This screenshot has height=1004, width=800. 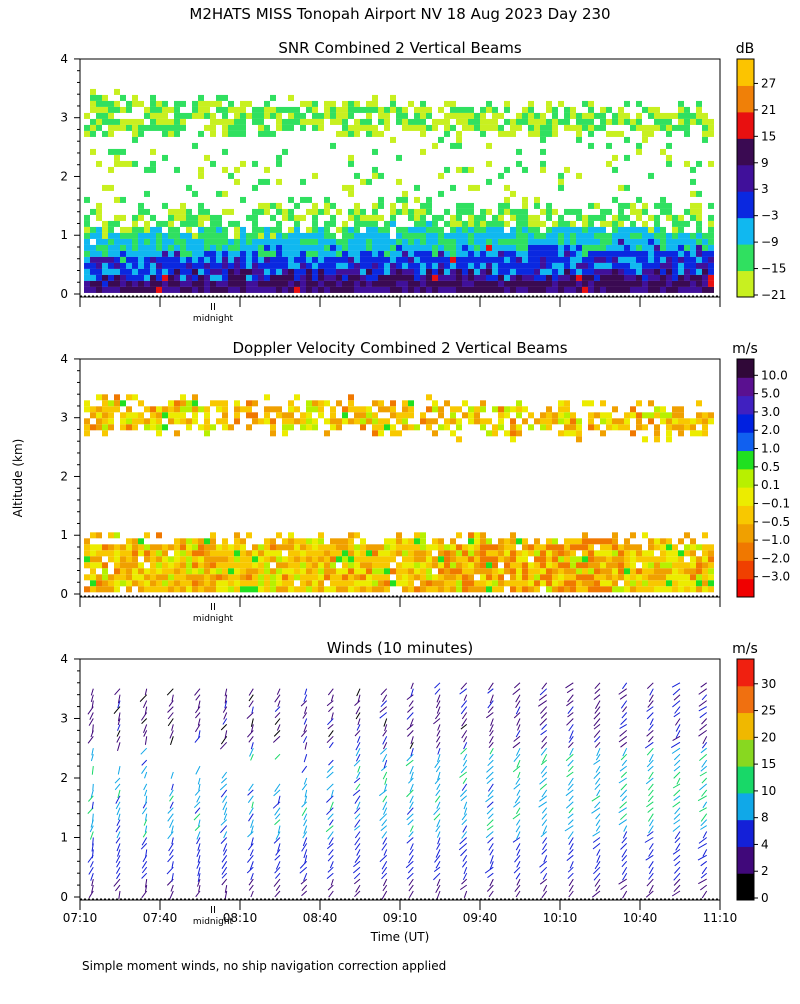 I want to click on colorbar-swatch, so click(x=745, y=570).